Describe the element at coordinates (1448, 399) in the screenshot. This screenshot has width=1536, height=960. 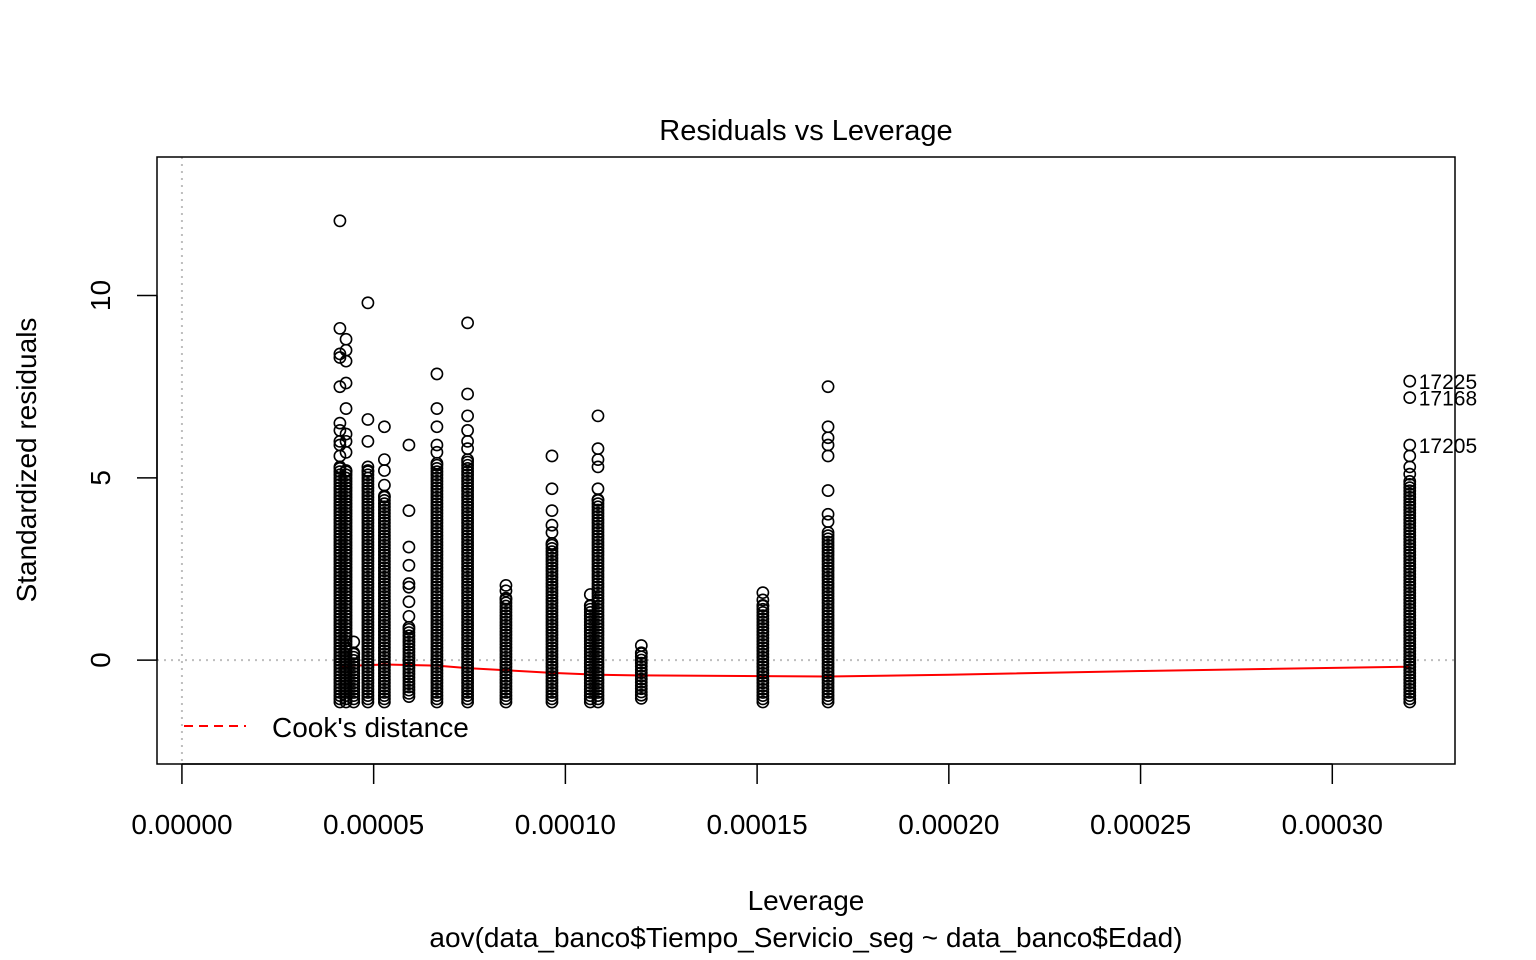
I see `point-label: 17168` at that location.